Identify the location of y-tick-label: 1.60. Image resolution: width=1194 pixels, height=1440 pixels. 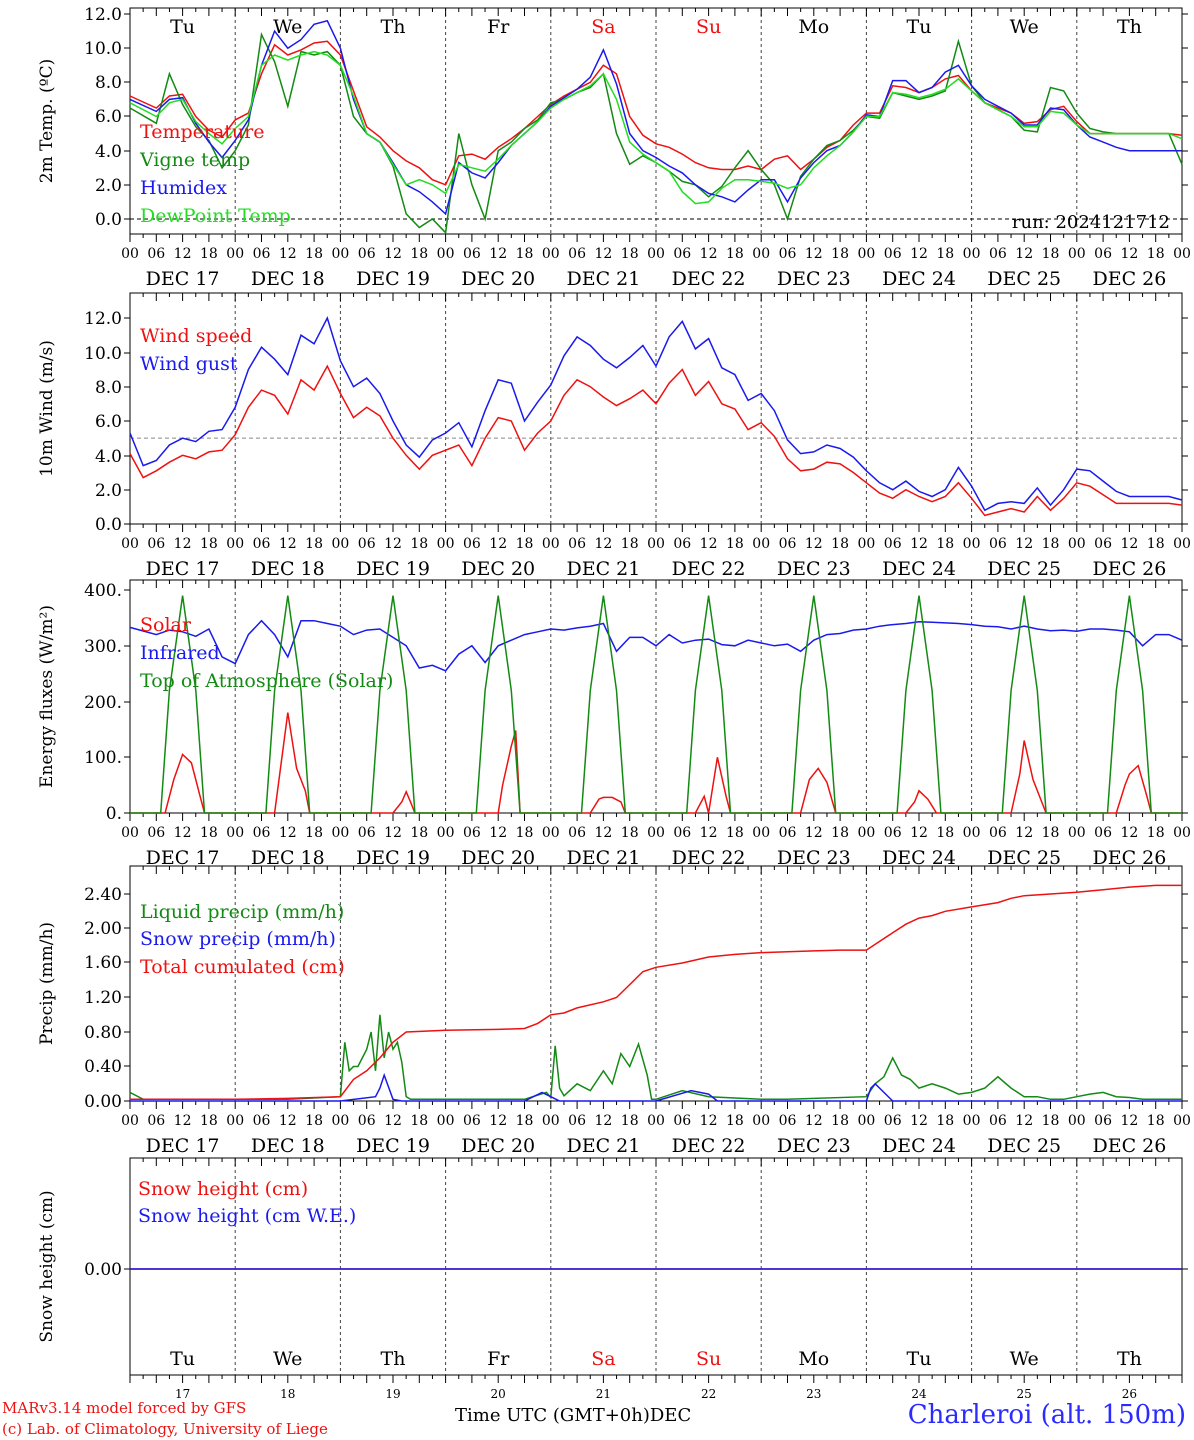
(103, 963).